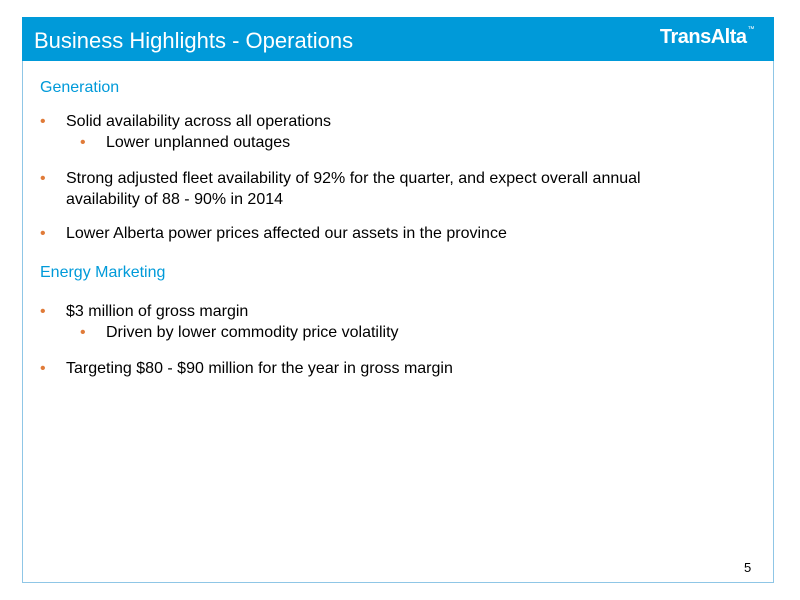 The height and width of the screenshot is (600, 800). Describe the element at coordinates (703, 37) in the screenshot. I see `logo-text: TransAlta` at that location.